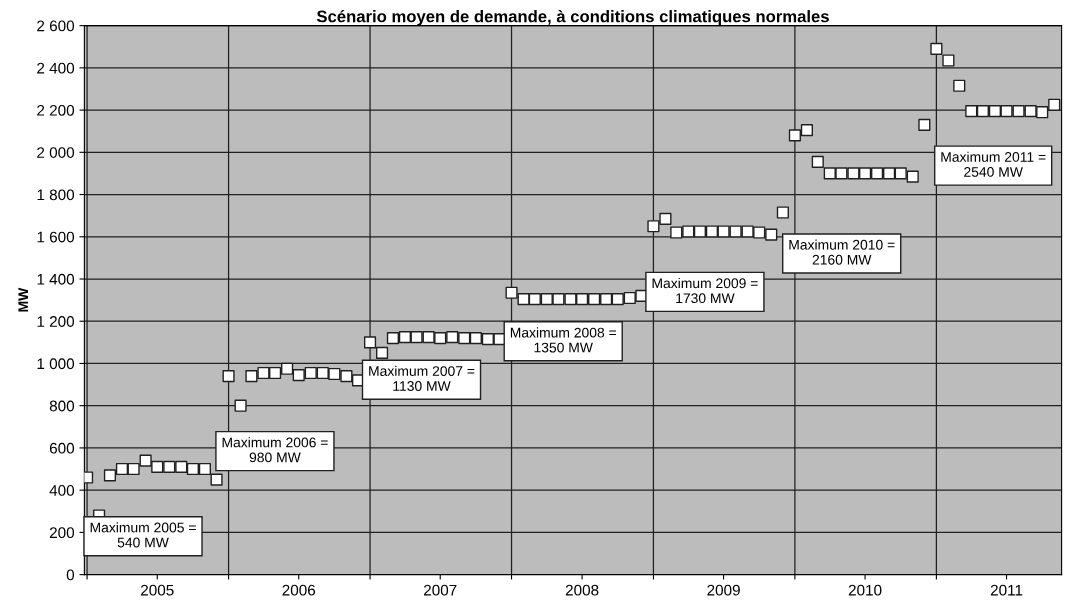  What do you see at coordinates (62, 533) in the screenshot?
I see `y-tick-label: 200` at bounding box center [62, 533].